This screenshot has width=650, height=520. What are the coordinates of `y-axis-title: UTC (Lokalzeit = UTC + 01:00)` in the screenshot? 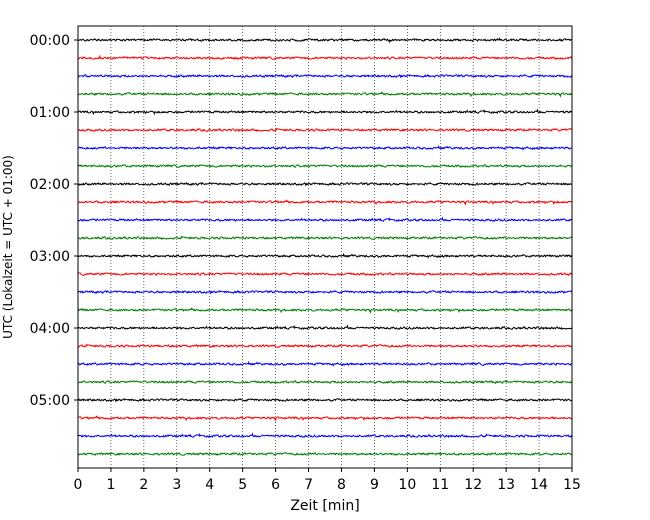 It's located at (8, 247).